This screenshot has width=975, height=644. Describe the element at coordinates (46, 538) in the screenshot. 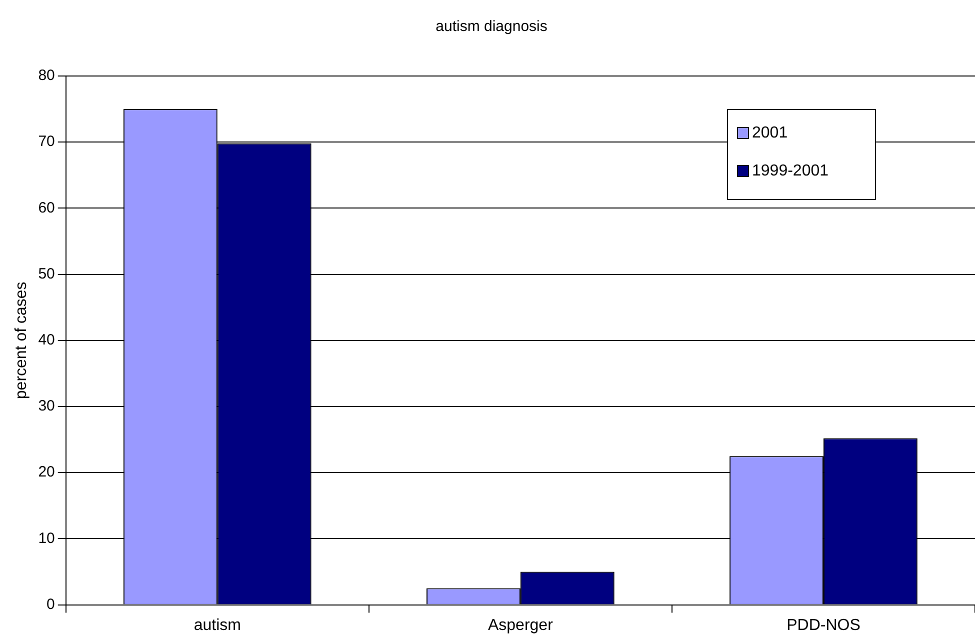

I see `y-tick-label: 10` at that location.